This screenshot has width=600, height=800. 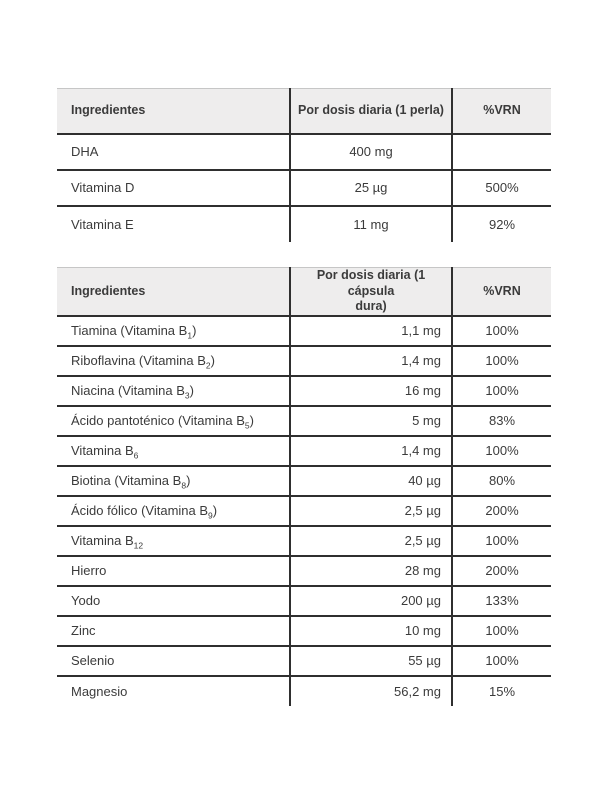 What do you see at coordinates (501, 481) in the screenshot?
I see `vrn-cell: 80%` at bounding box center [501, 481].